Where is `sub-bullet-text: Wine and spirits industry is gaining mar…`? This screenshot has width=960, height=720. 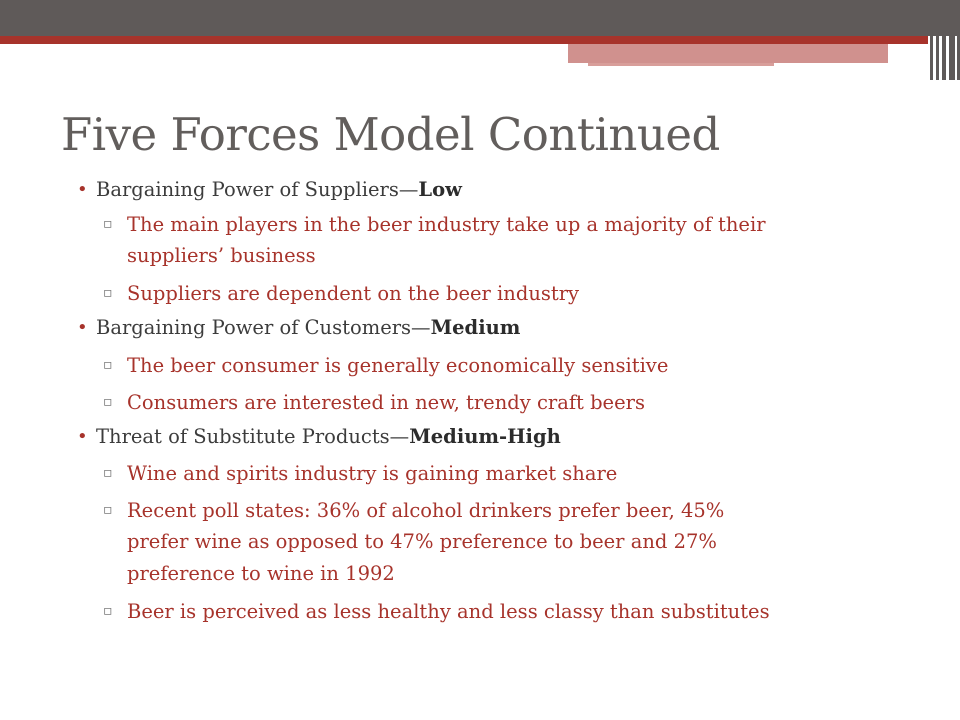 sub-bullet-text: Wine and spirits industry is gaining mar… is located at coordinates (372, 473).